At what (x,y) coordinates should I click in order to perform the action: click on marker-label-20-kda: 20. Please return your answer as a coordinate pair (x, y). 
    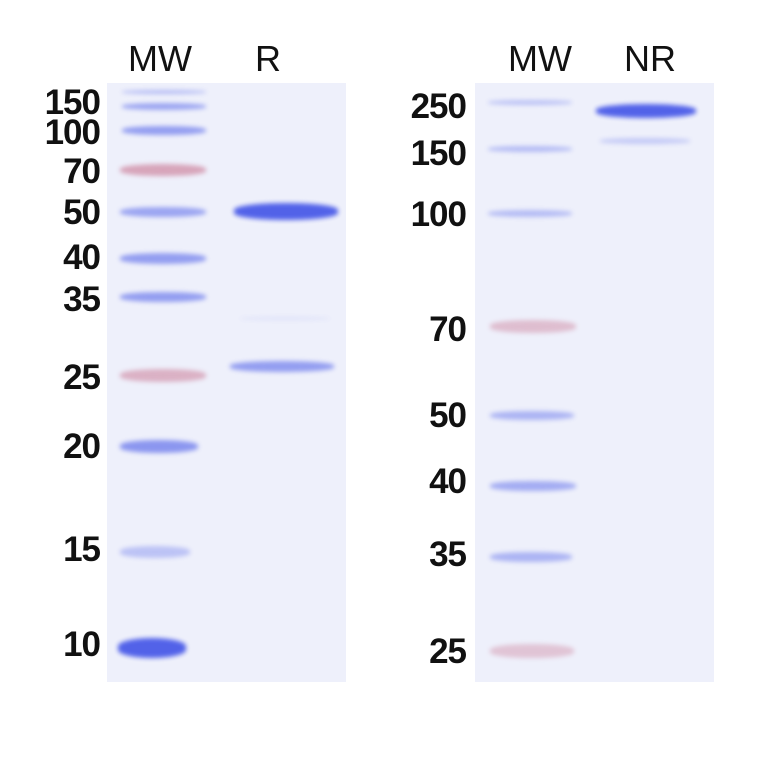
    Looking at the image, I should click on (82, 446).